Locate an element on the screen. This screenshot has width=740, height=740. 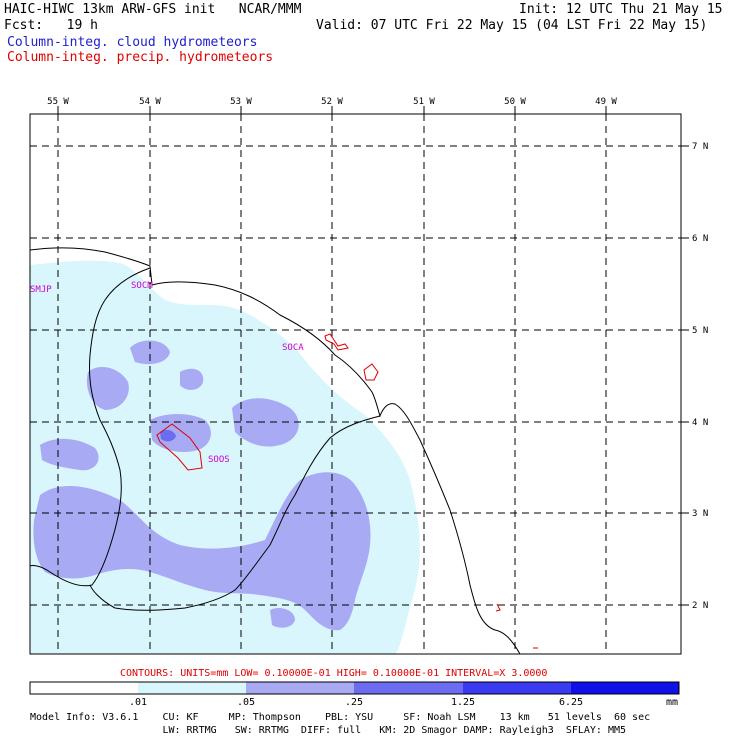
lat-label: 6 N is located at coordinates (700, 239).